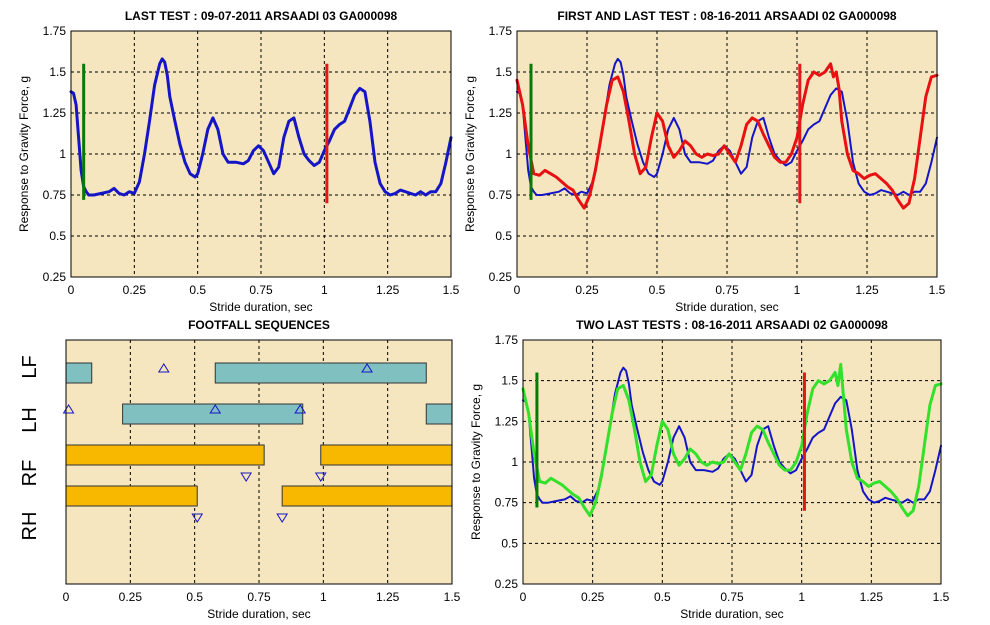 The width and height of the screenshot is (990, 625). What do you see at coordinates (30, 473) in the screenshot?
I see `row-label-rf: RF` at bounding box center [30, 473].